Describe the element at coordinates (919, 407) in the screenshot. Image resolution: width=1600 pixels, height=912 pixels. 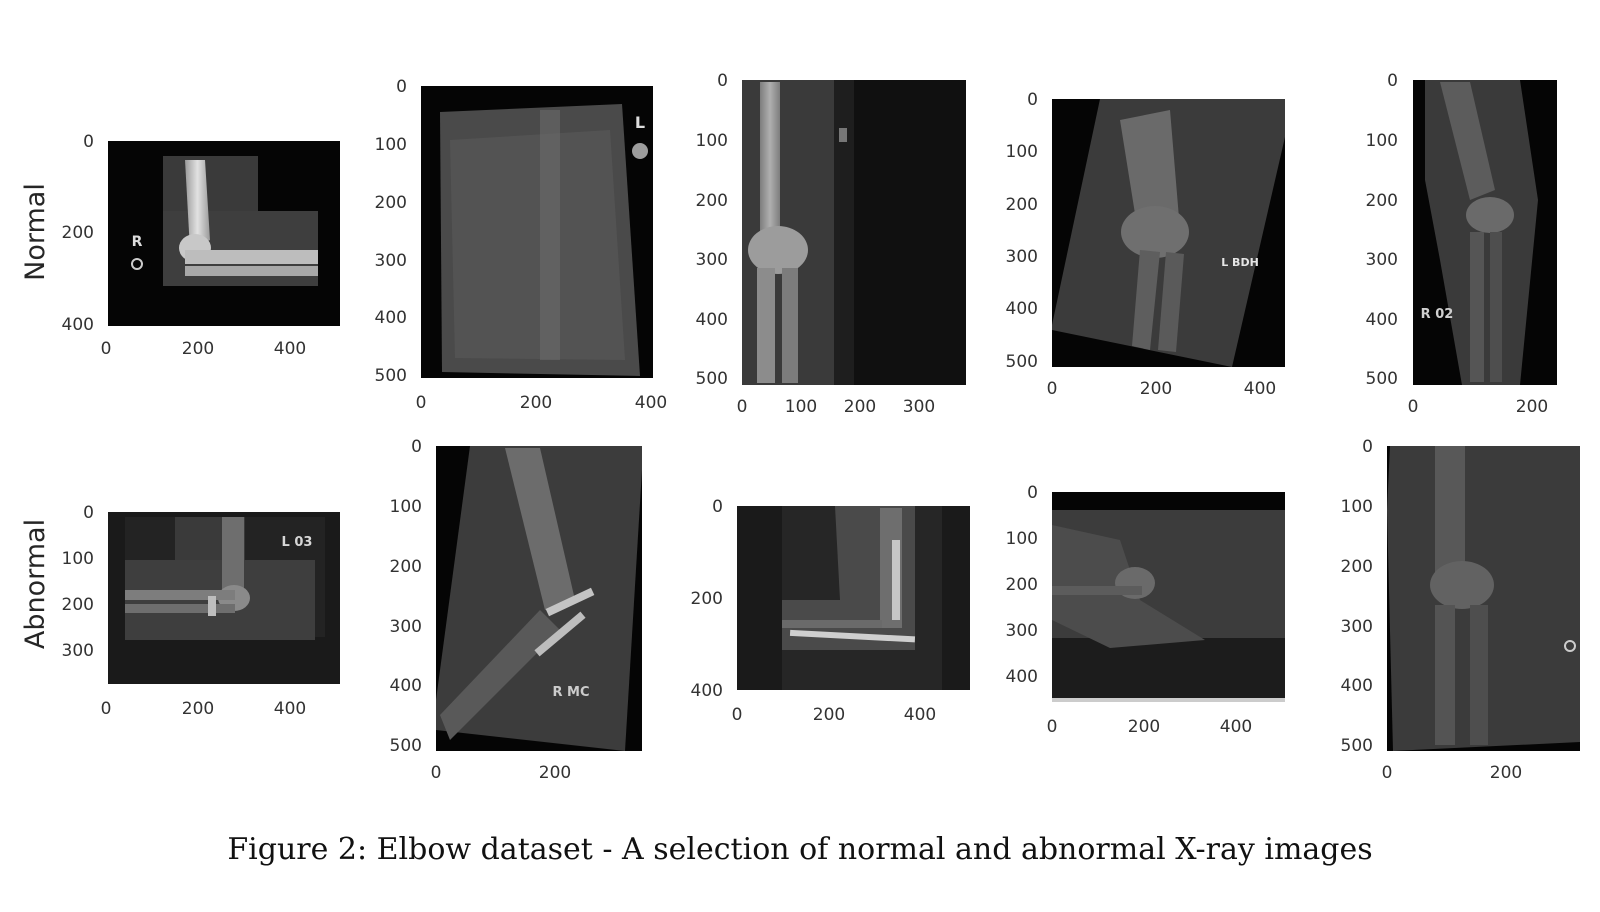
I see `x-tick: 300` at that location.